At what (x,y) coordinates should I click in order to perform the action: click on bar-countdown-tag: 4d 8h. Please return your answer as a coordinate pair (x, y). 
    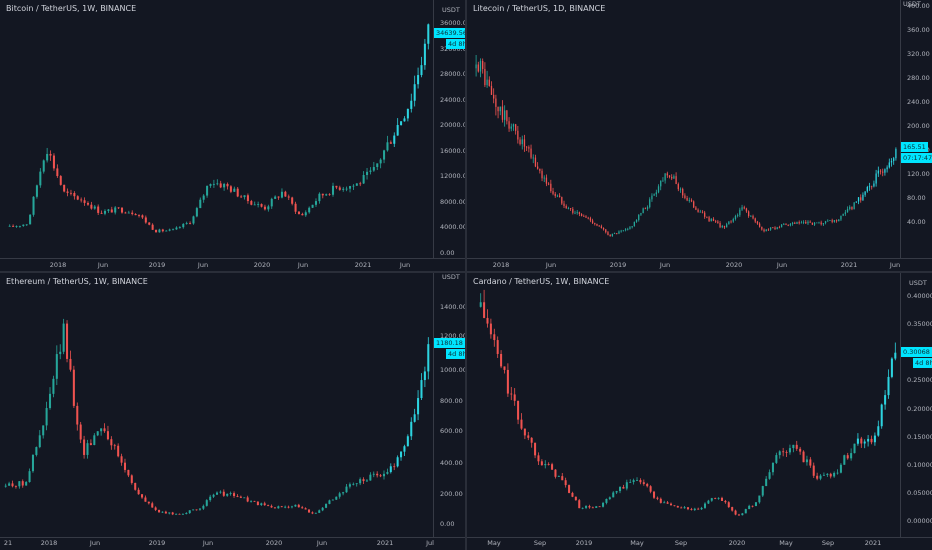
    Looking at the image, I should click on (455, 44).